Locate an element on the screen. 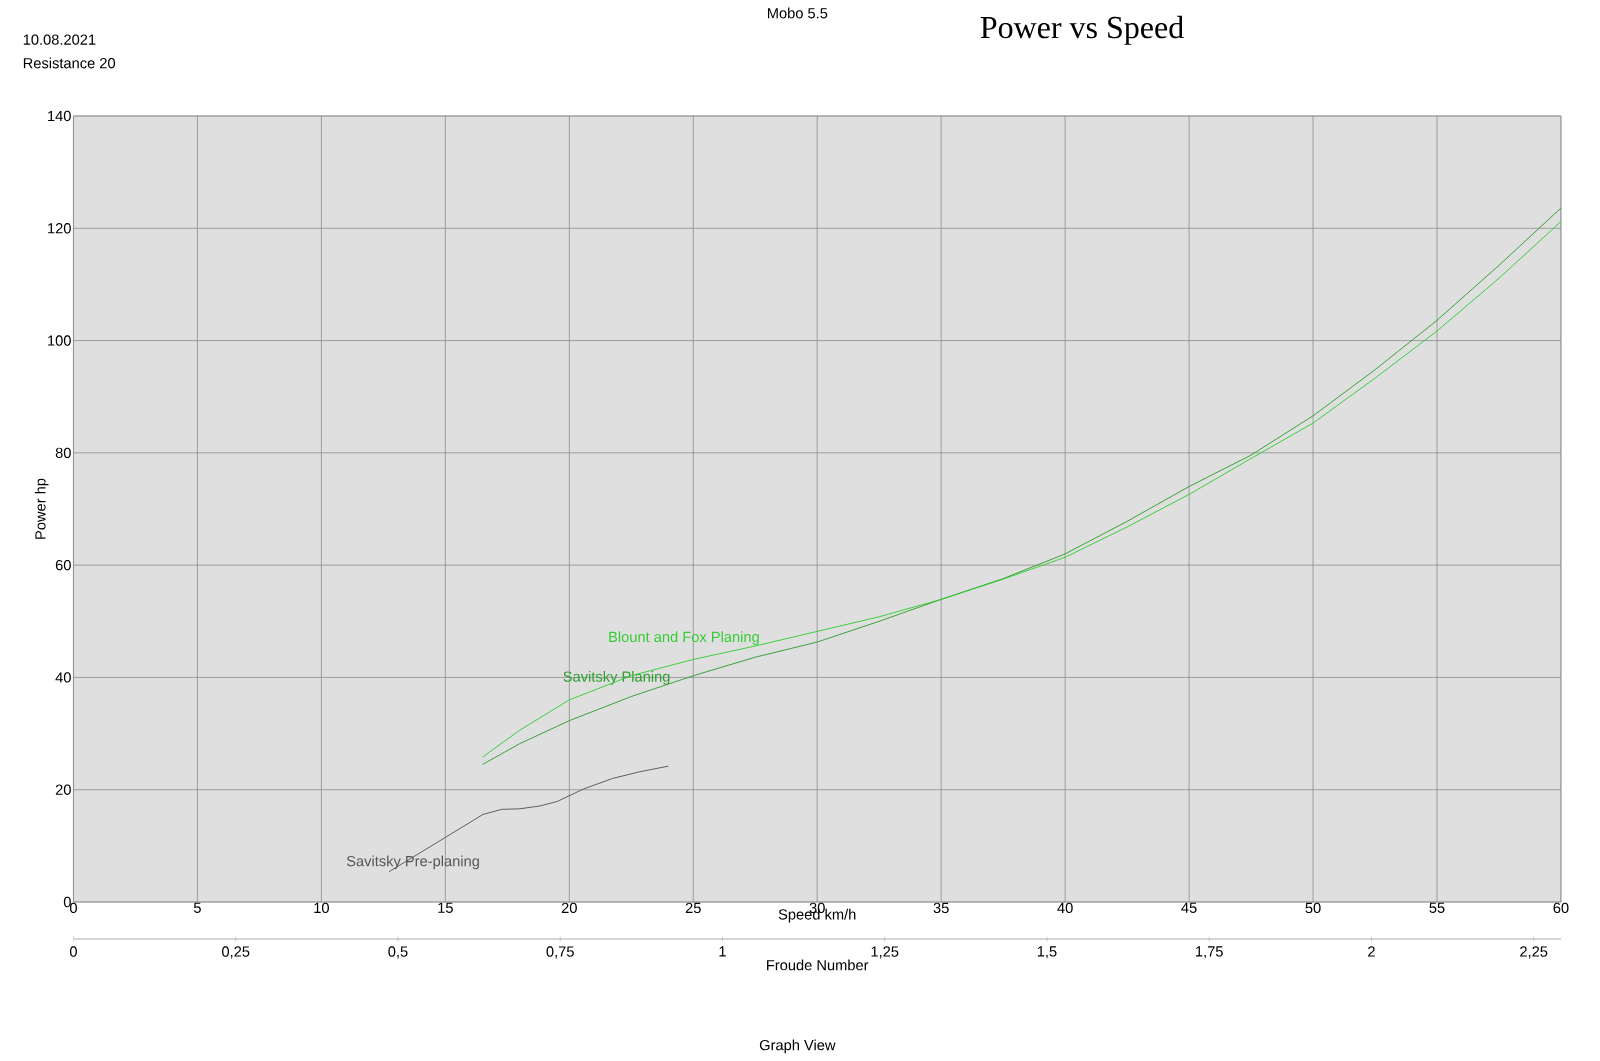  x-tick-label: 60 is located at coordinates (1561, 908).